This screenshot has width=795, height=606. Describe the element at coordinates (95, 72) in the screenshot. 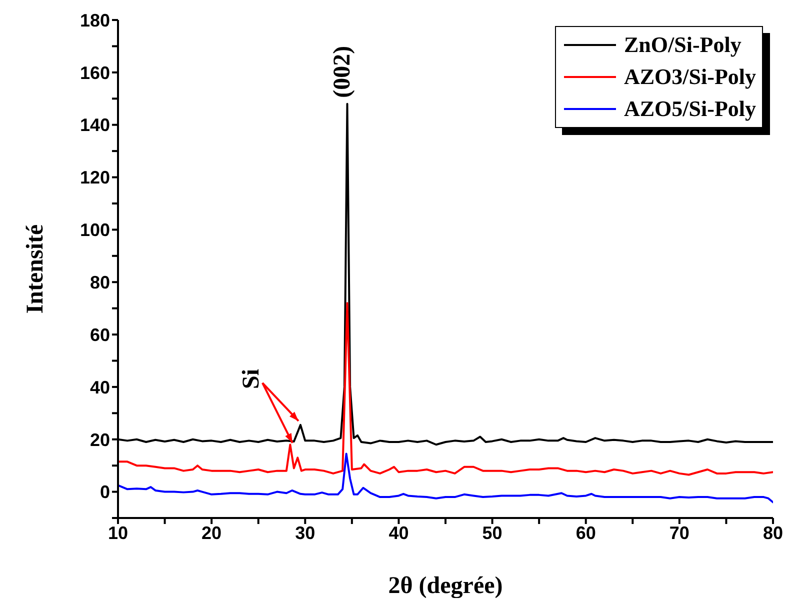

I see `y-tick-label: 160` at that location.